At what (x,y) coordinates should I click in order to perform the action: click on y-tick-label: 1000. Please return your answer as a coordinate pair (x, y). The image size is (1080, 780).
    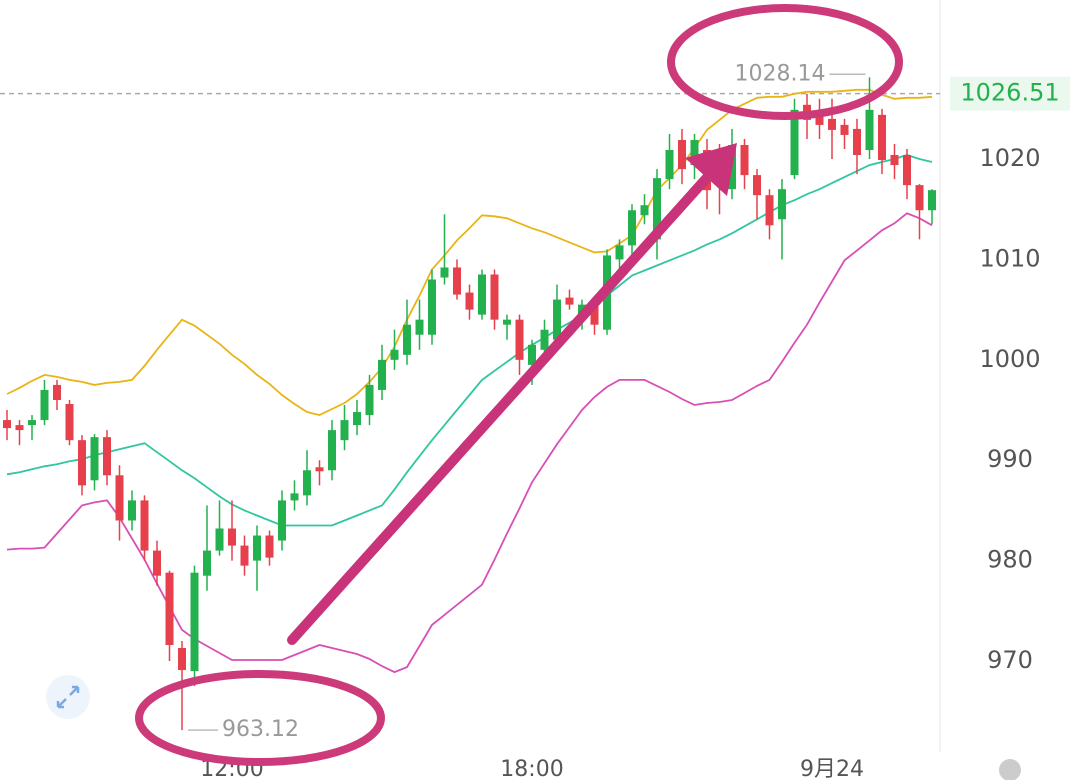
    Looking at the image, I should click on (1009, 359).